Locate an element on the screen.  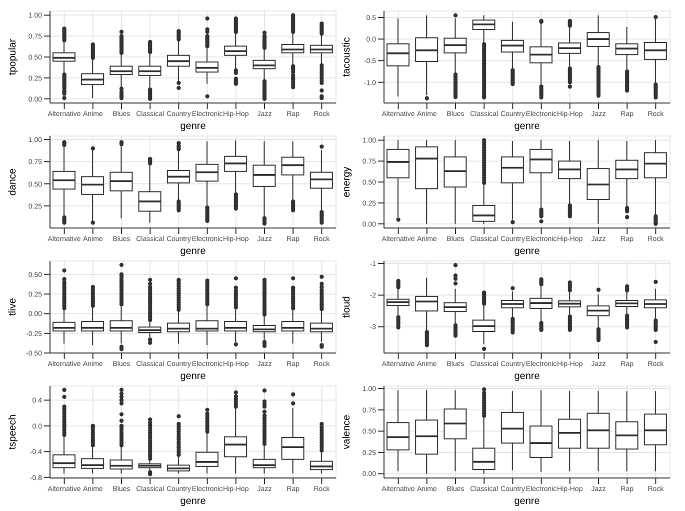
y-axis-title: dance is located at coordinates (13, 182).